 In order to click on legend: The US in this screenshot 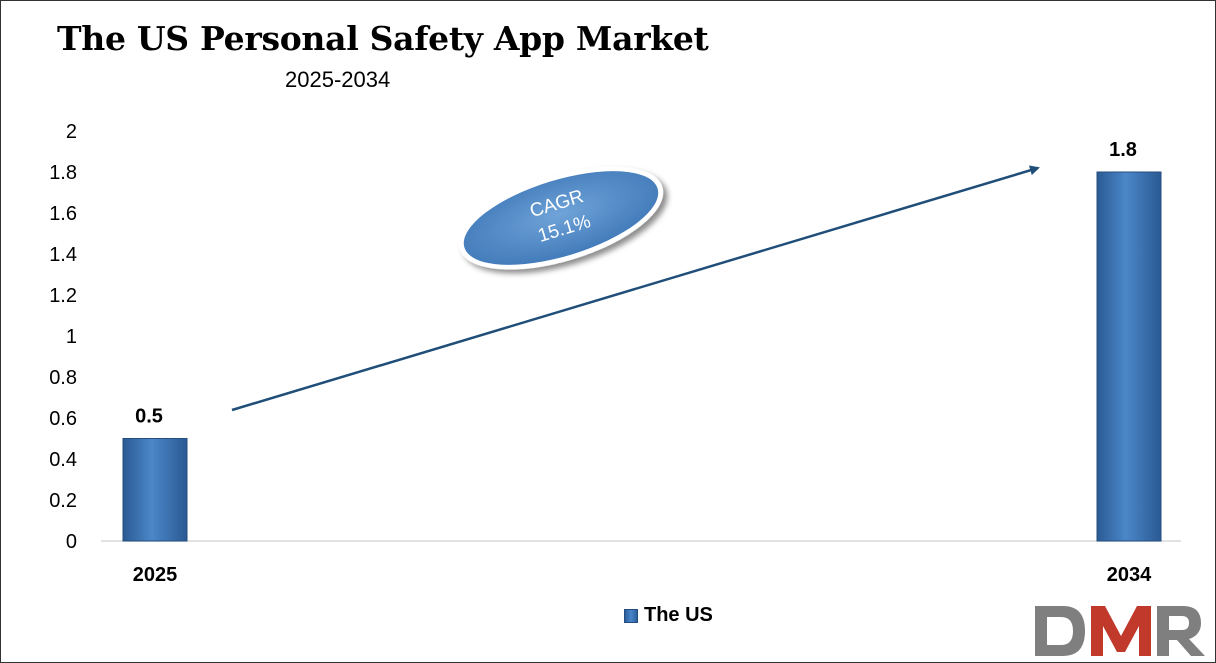, I will do `click(668, 615)`.